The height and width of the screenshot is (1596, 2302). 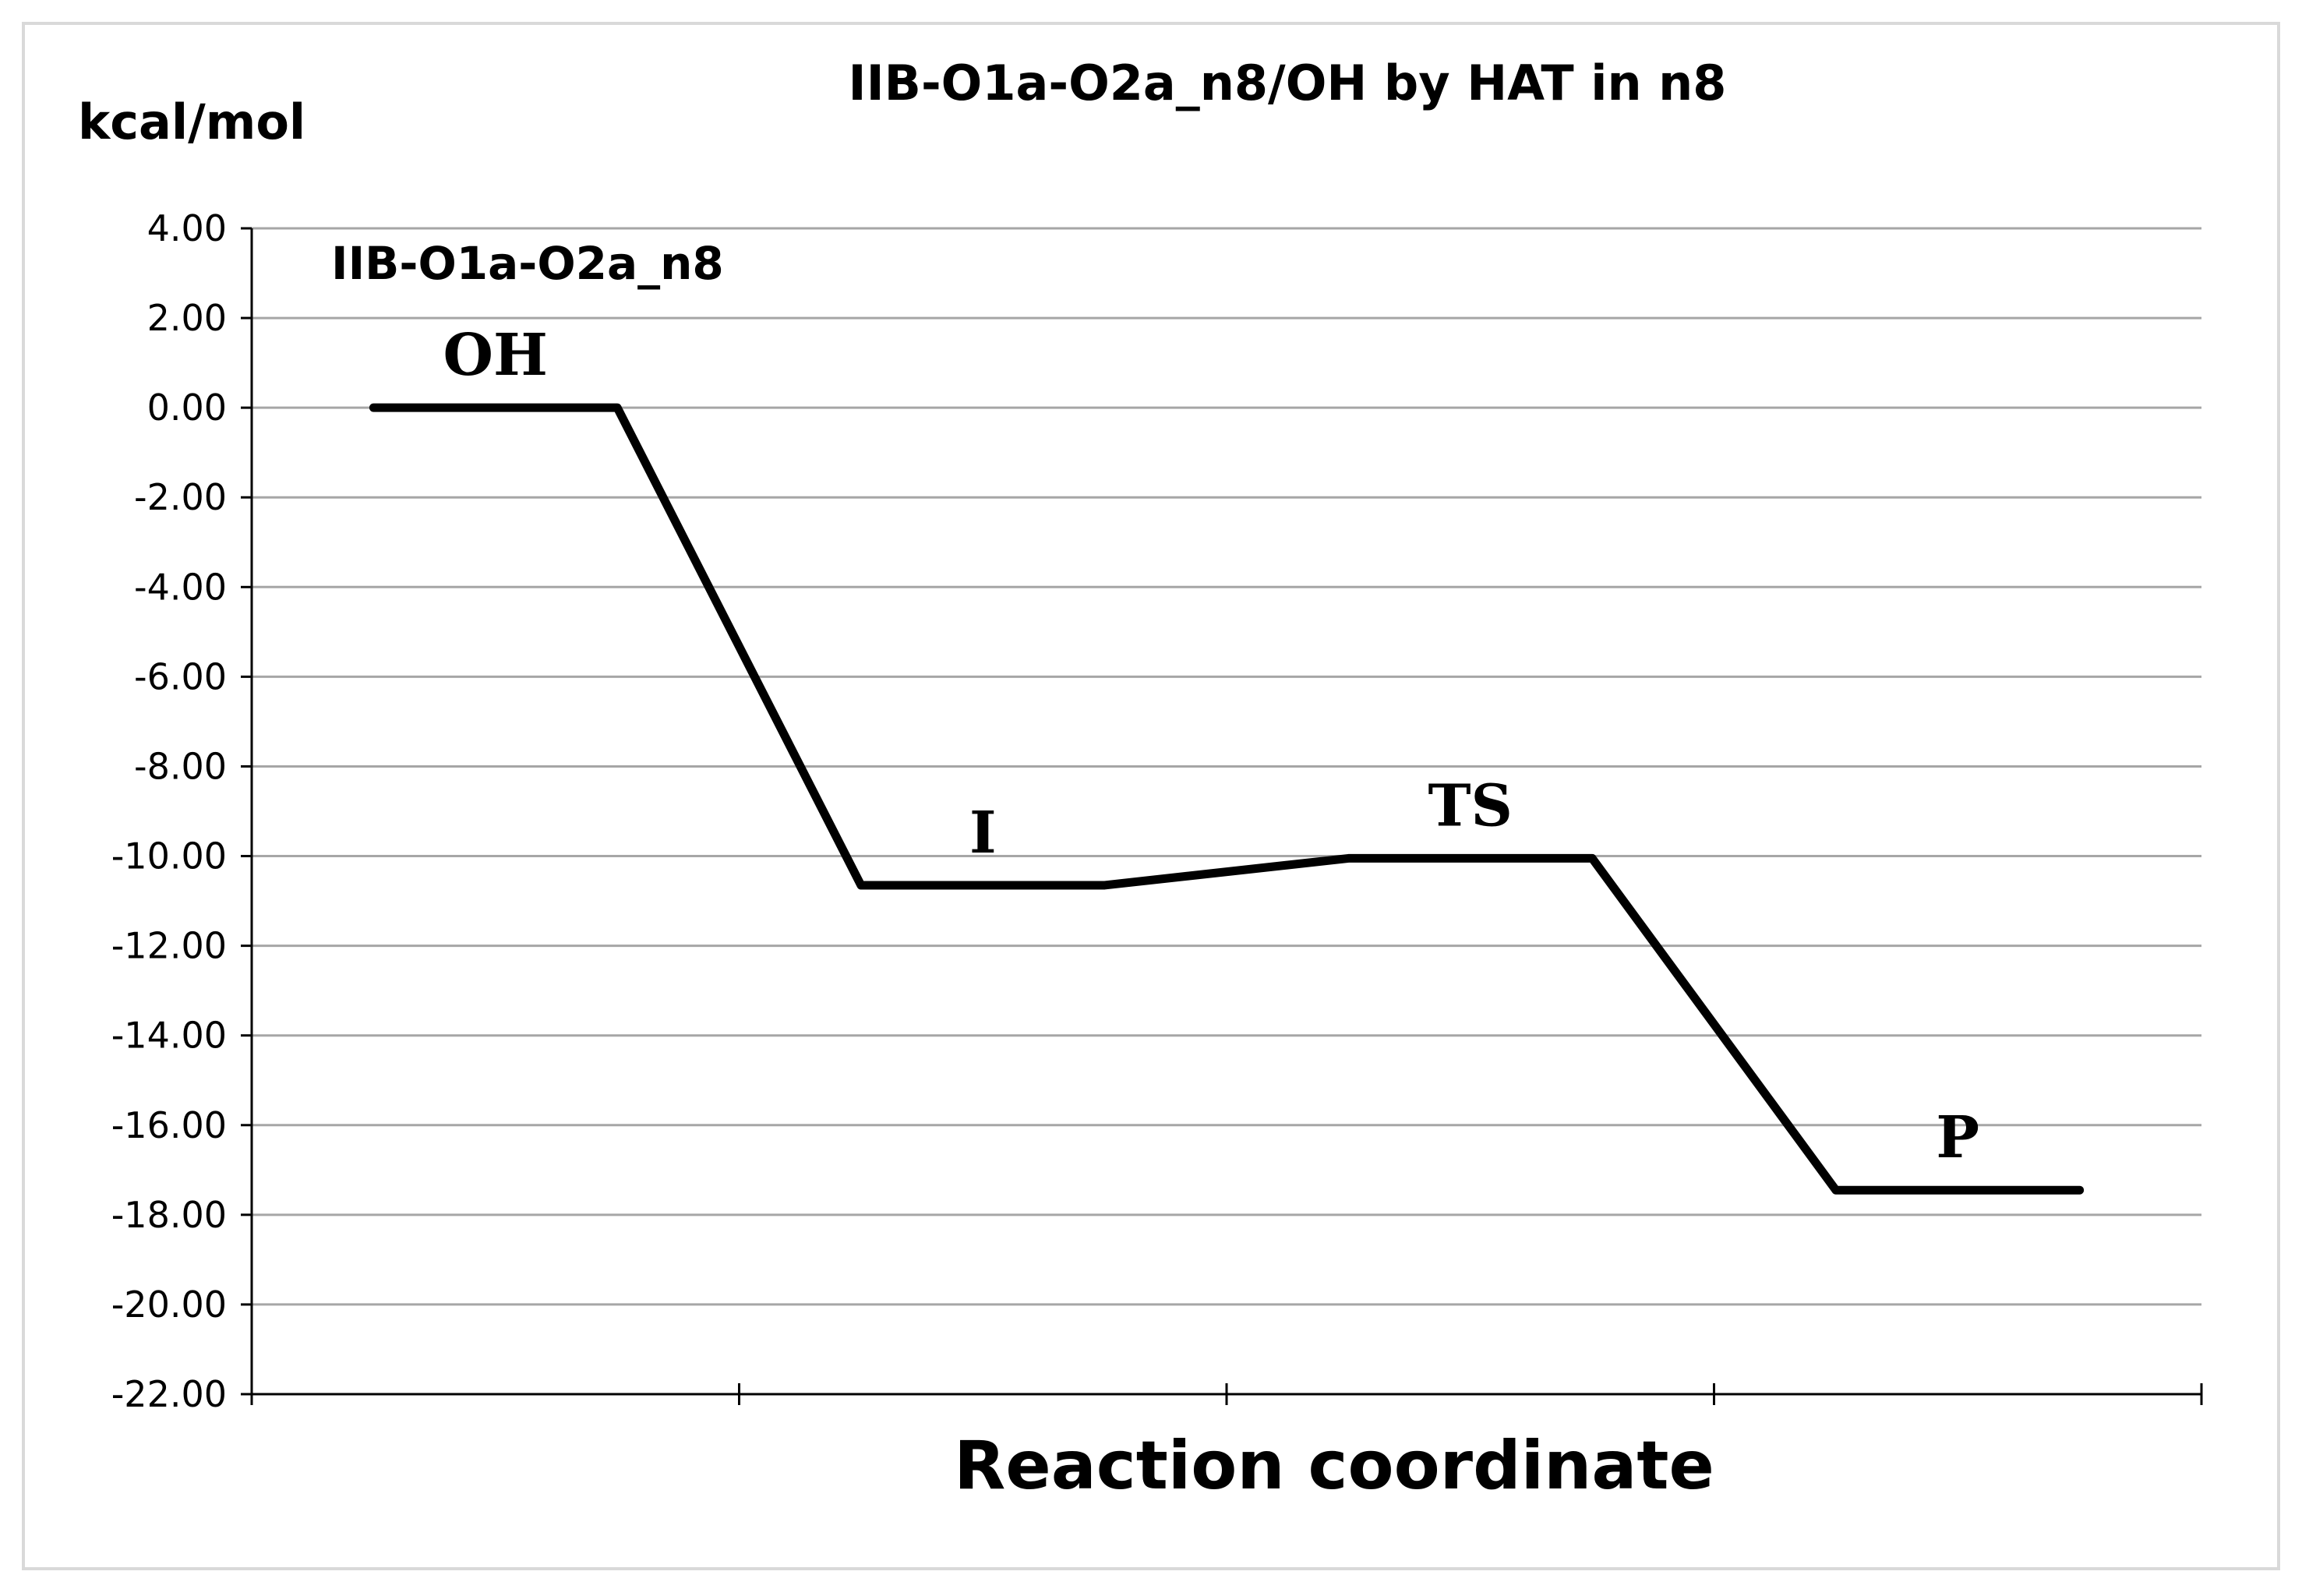 I want to click on y-tick-label: -4.00, so click(x=180, y=587).